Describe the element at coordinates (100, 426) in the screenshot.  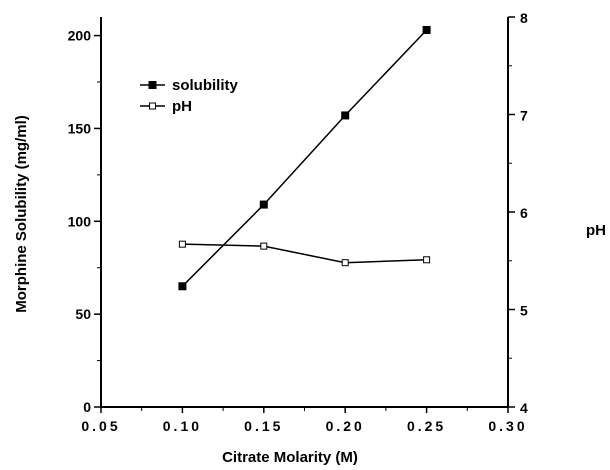
I see `x-tick-label: 0.05` at that location.